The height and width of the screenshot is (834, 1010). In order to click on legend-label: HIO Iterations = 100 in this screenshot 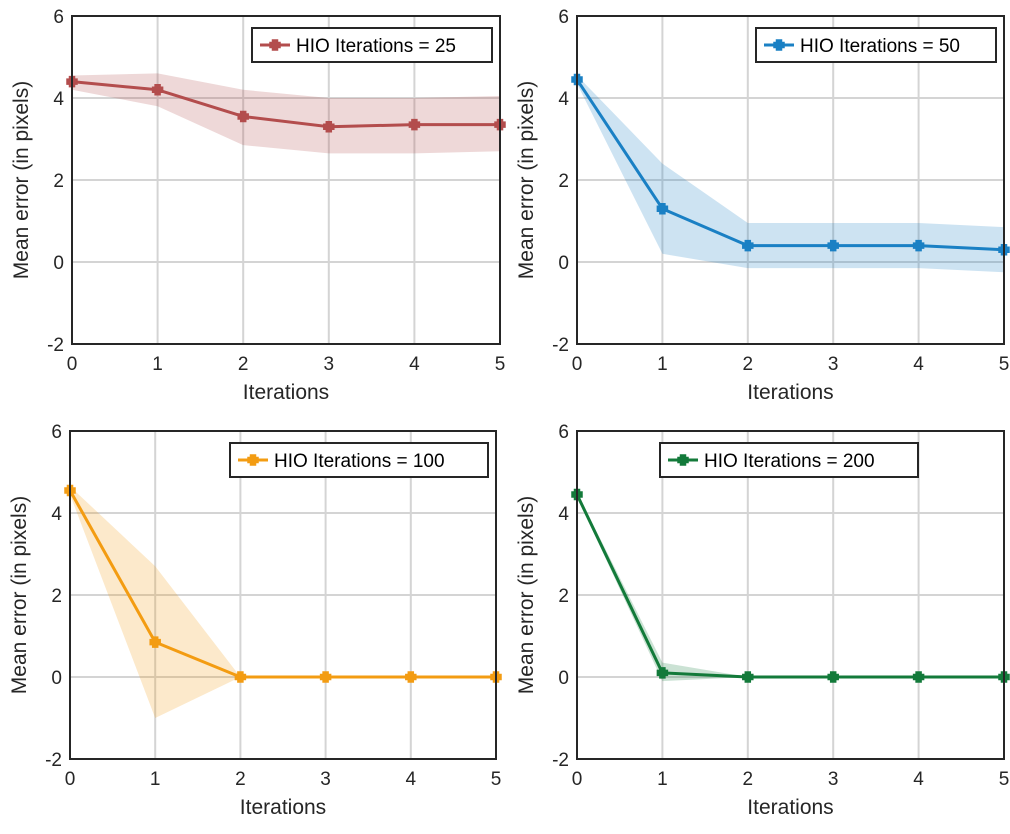, I will do `click(359, 461)`.